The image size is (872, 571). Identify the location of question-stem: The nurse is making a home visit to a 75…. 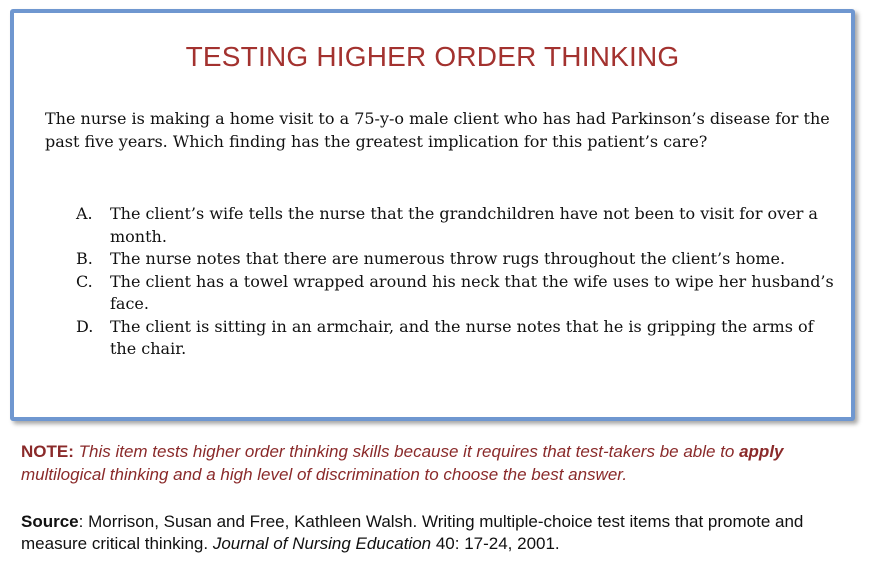
(437, 130).